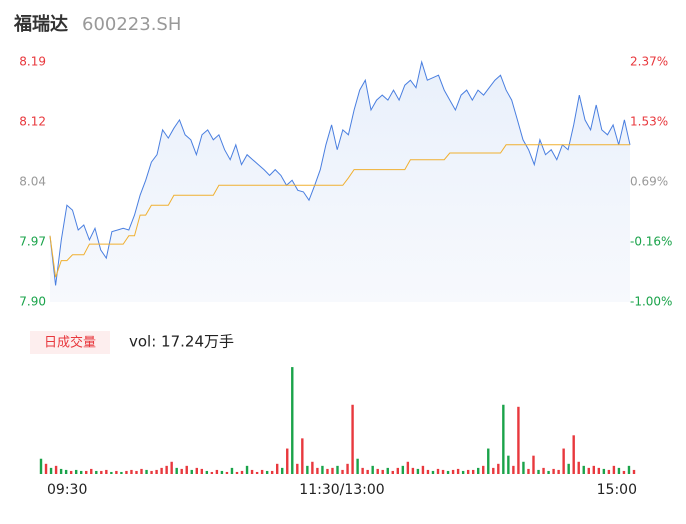 The width and height of the screenshot is (686, 524). Describe the element at coordinates (651, 302) in the screenshot. I see `y2-tick-label: -1.00%` at that location.